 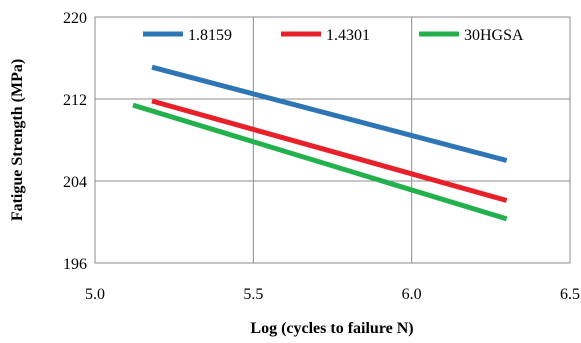 What do you see at coordinates (494, 35) in the screenshot?
I see `legend-label: 30HGSA` at bounding box center [494, 35].